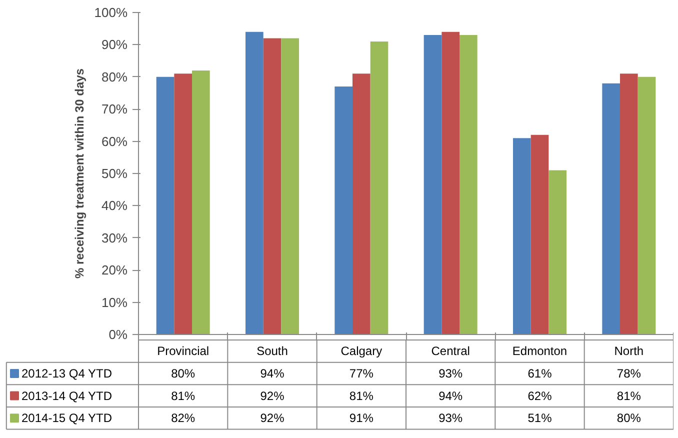  I want to click on y-tick-label: 10%, so click(114, 302).